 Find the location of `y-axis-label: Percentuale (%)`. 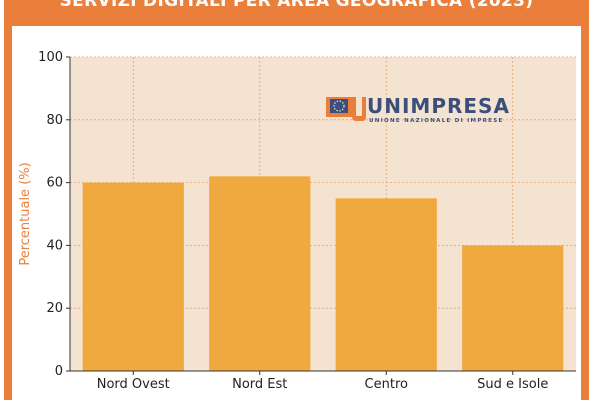

y-axis-label: Percentuale (%) is located at coordinates (25, 213).